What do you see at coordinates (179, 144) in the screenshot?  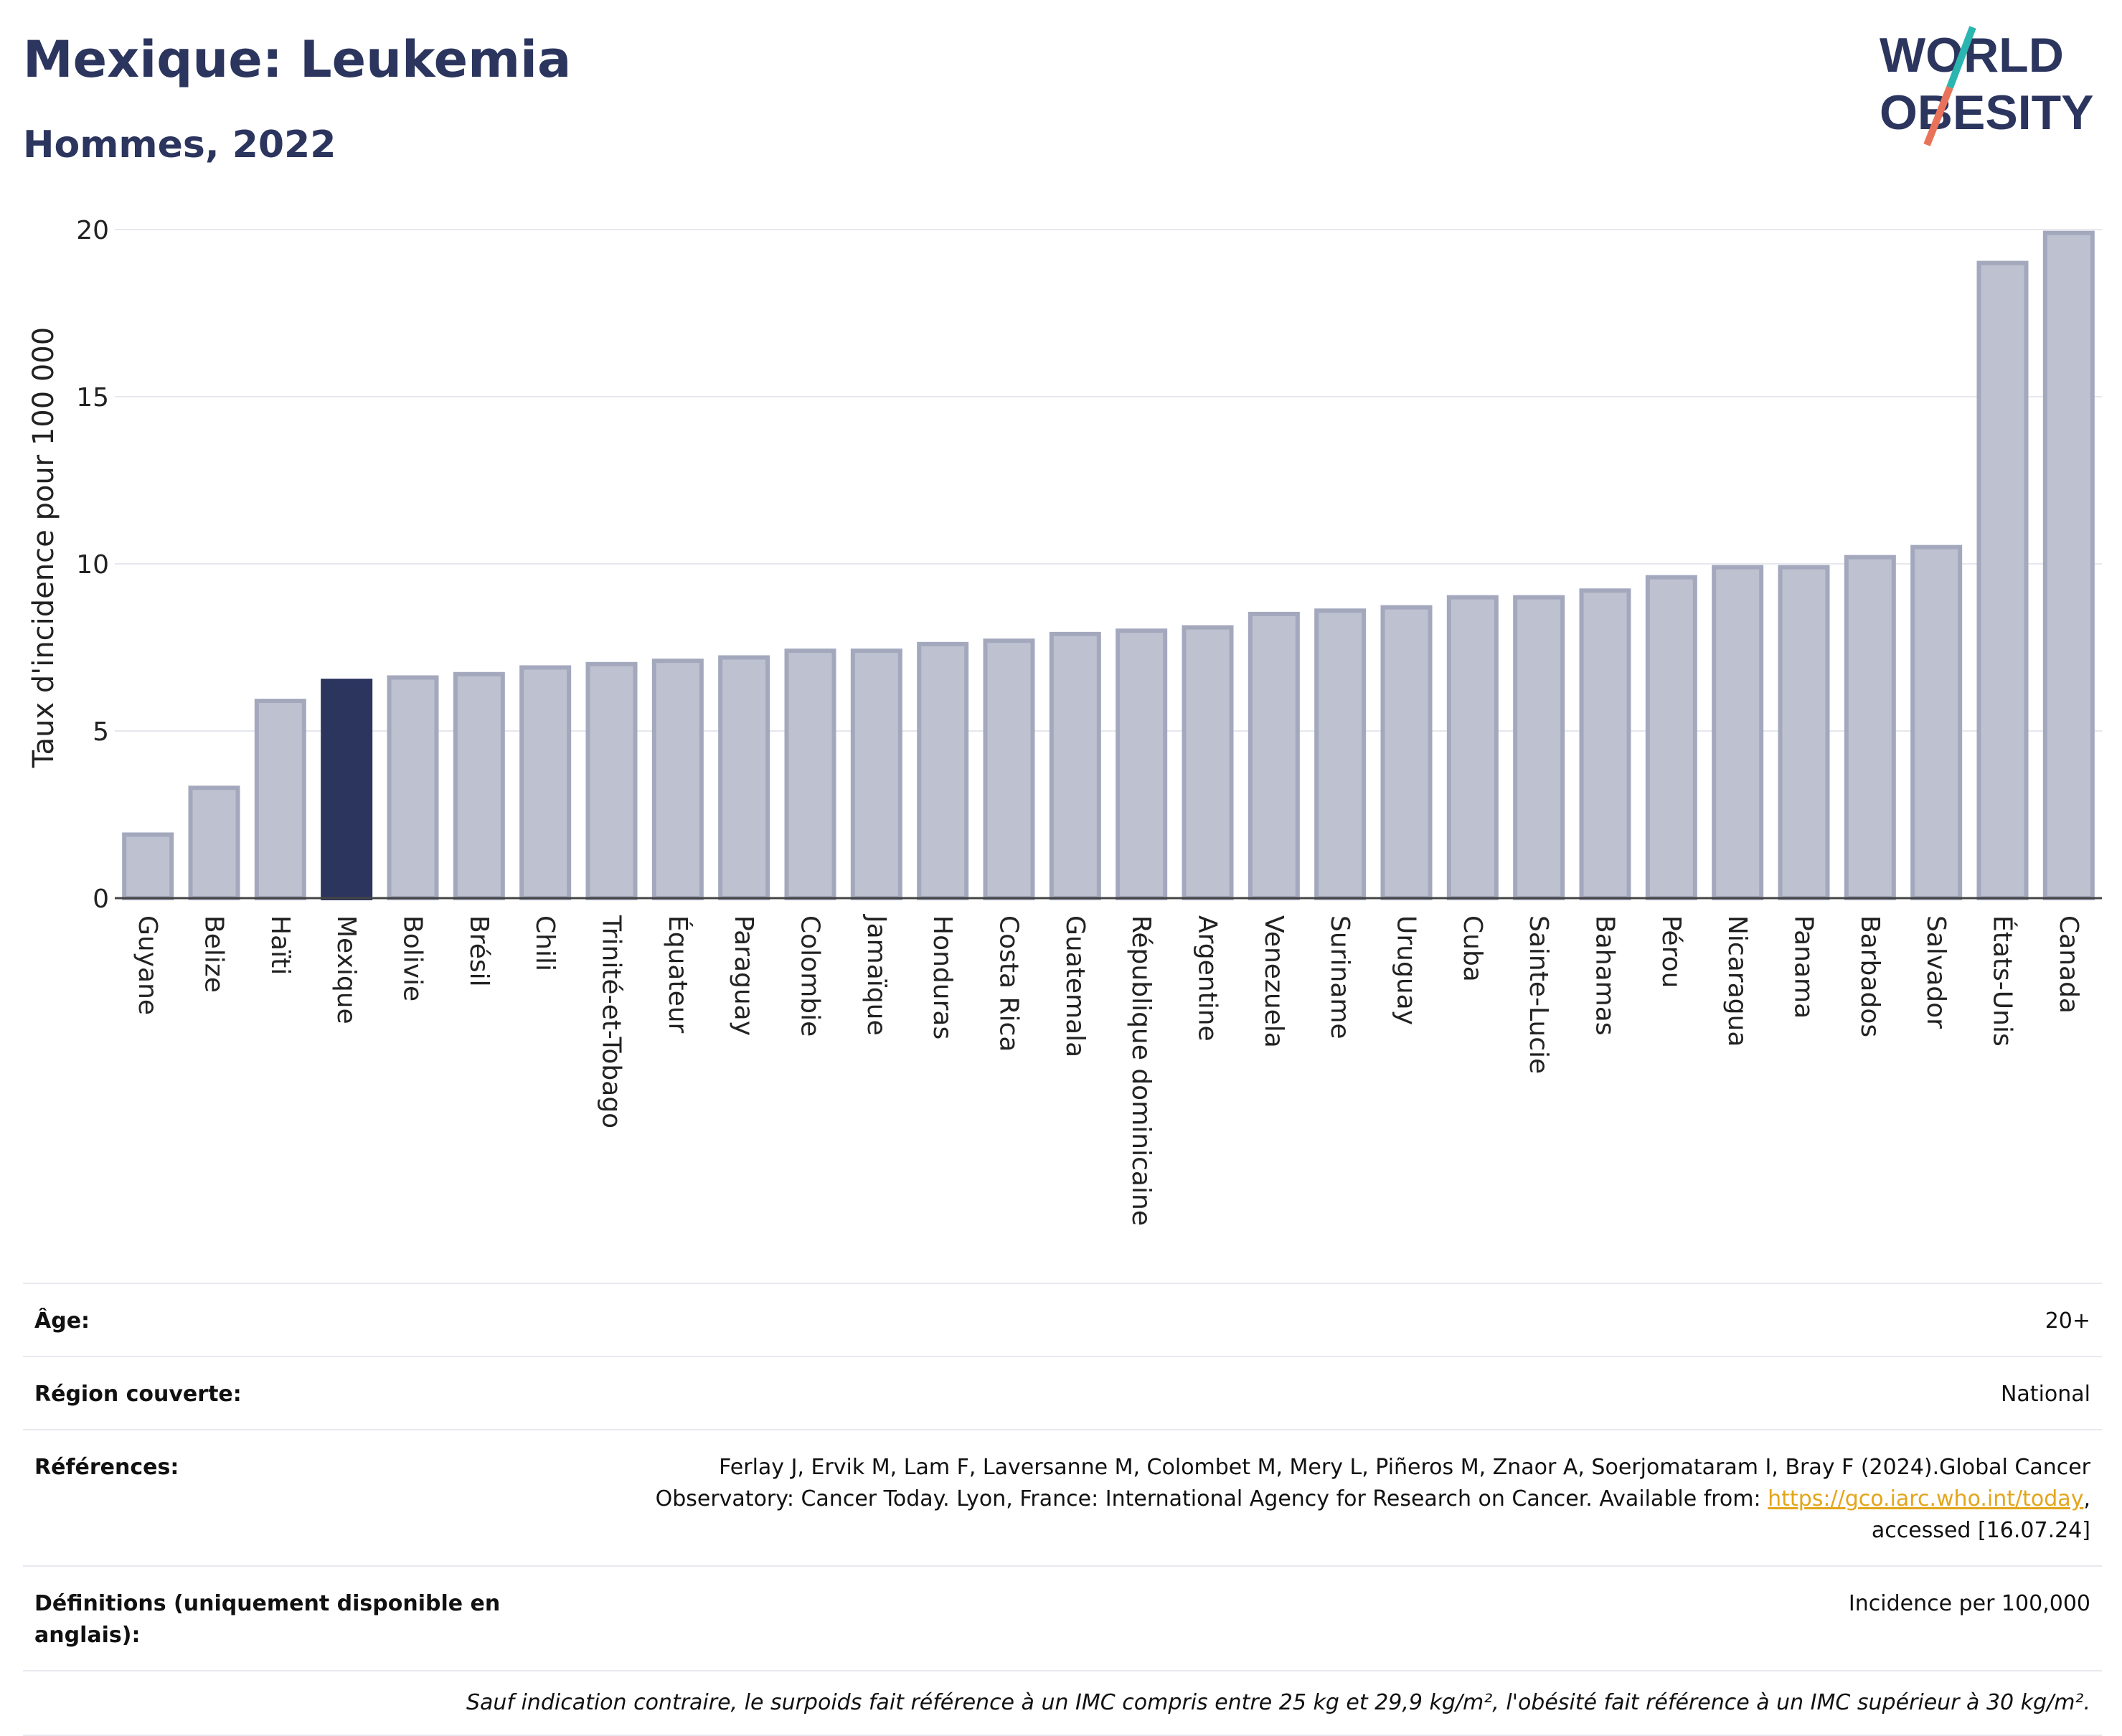 I see `chart-subtitle: Hommes, 2022` at bounding box center [179, 144].